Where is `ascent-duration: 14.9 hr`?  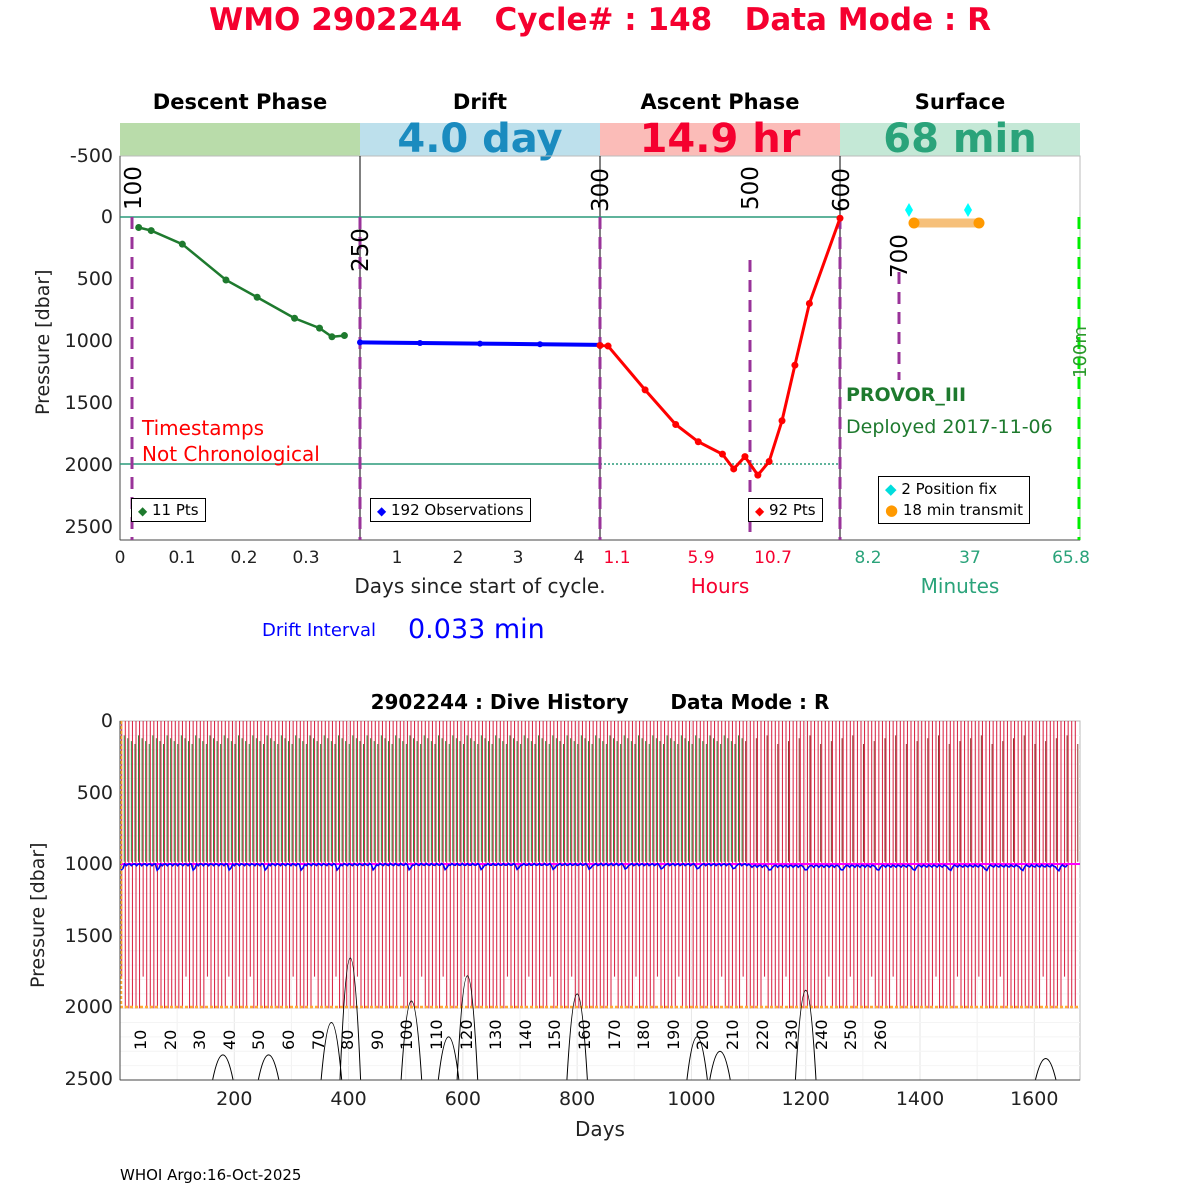
ascent-duration: 14.9 hr is located at coordinates (720, 139).